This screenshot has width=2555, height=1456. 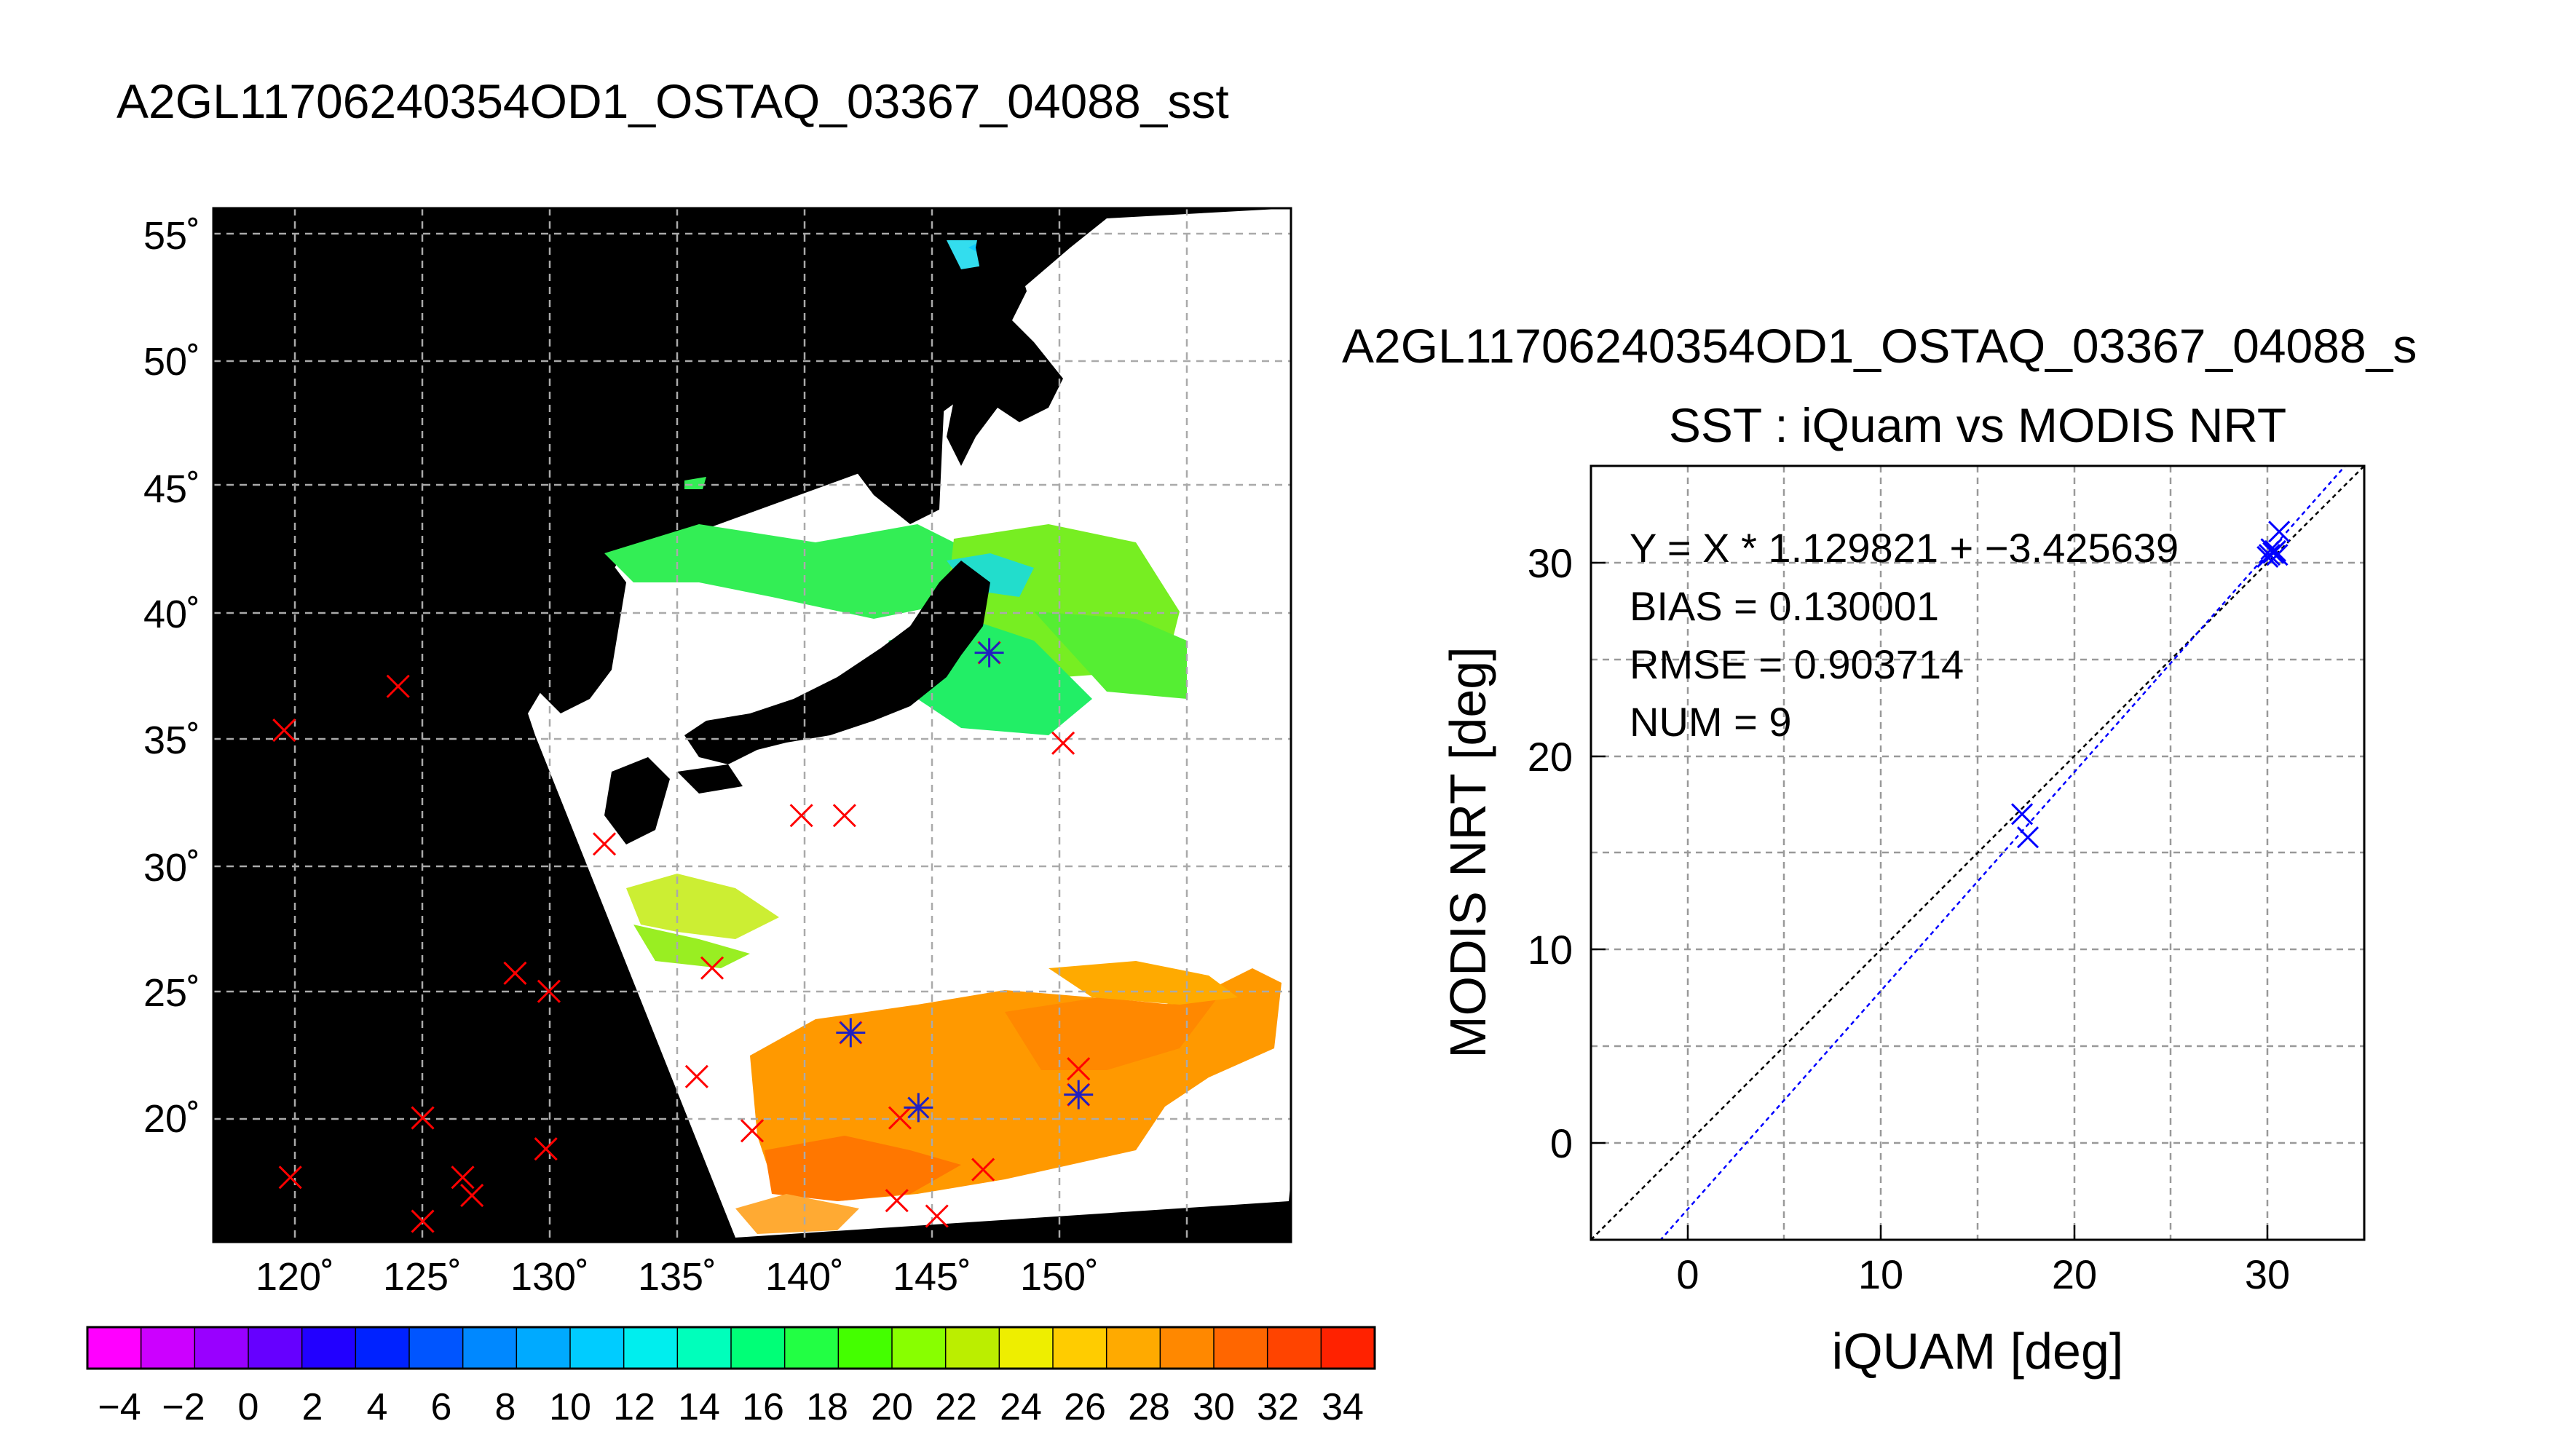 I want to click on scatter-xlabel: iQUAM [deg], so click(x=1978, y=1351).